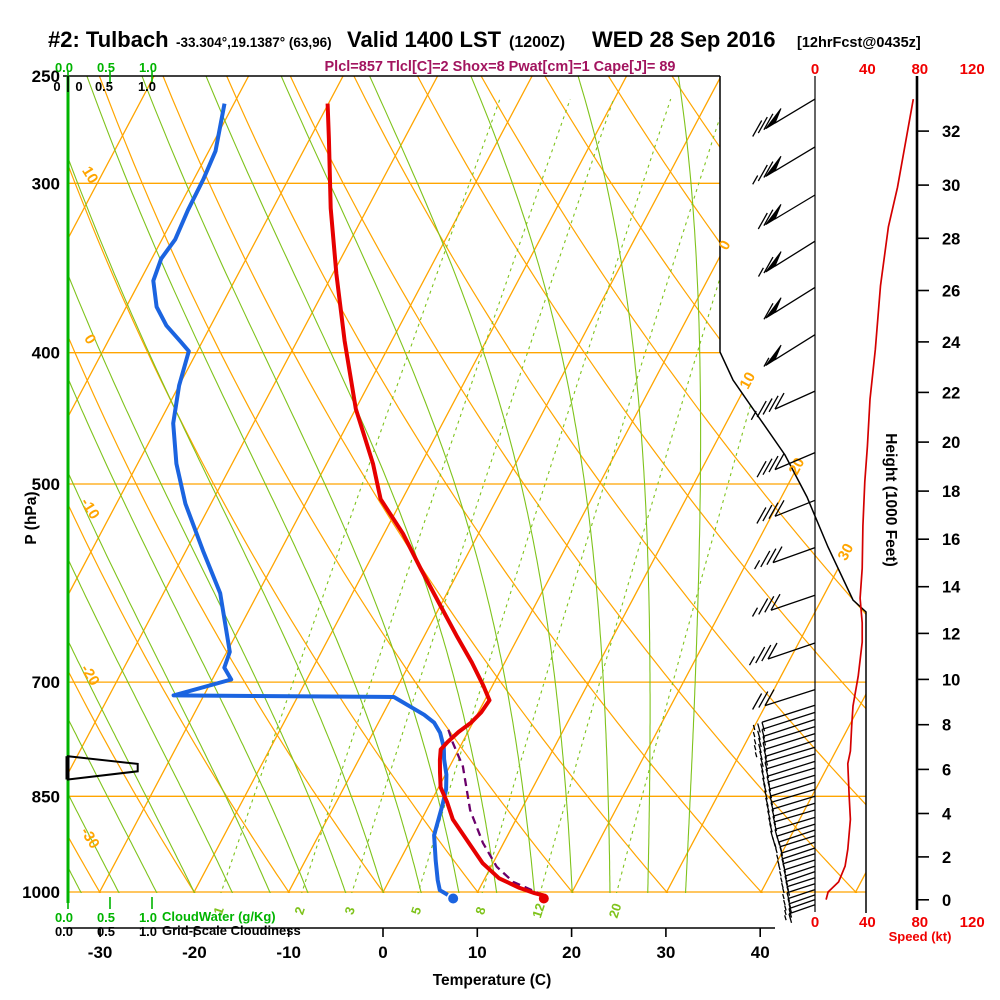 The image size is (1000, 1000). Describe the element at coordinates (951, 492) in the screenshot. I see `tick-label: 18` at that location.